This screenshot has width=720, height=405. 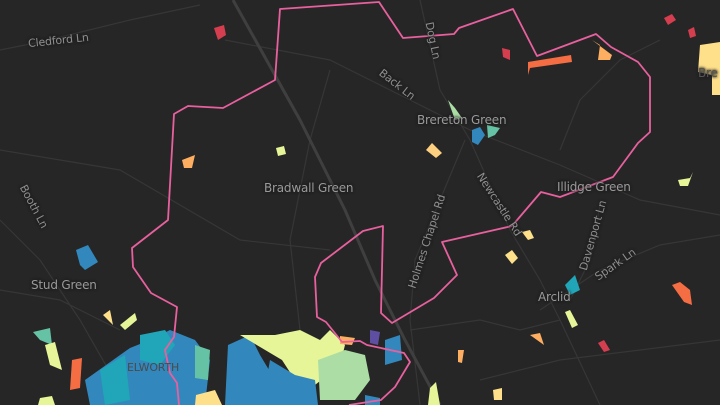 I want to click on road-cledford-ln, so click(x=100, y=27).